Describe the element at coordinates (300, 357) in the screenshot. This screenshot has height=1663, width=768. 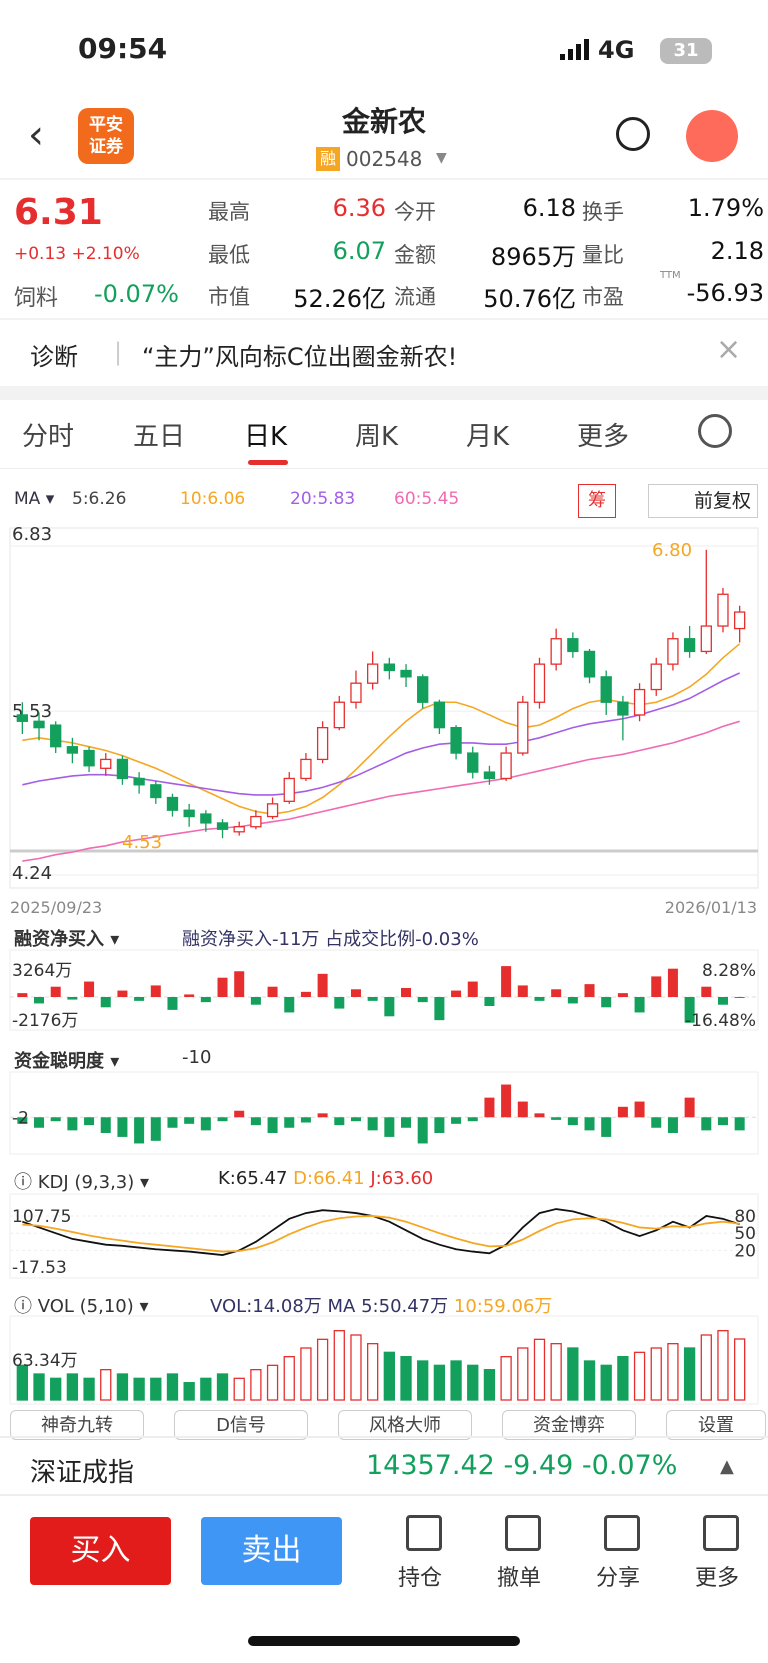
I see `diagnose-text: “主力”风向标C位出圈金新农!` at that location.